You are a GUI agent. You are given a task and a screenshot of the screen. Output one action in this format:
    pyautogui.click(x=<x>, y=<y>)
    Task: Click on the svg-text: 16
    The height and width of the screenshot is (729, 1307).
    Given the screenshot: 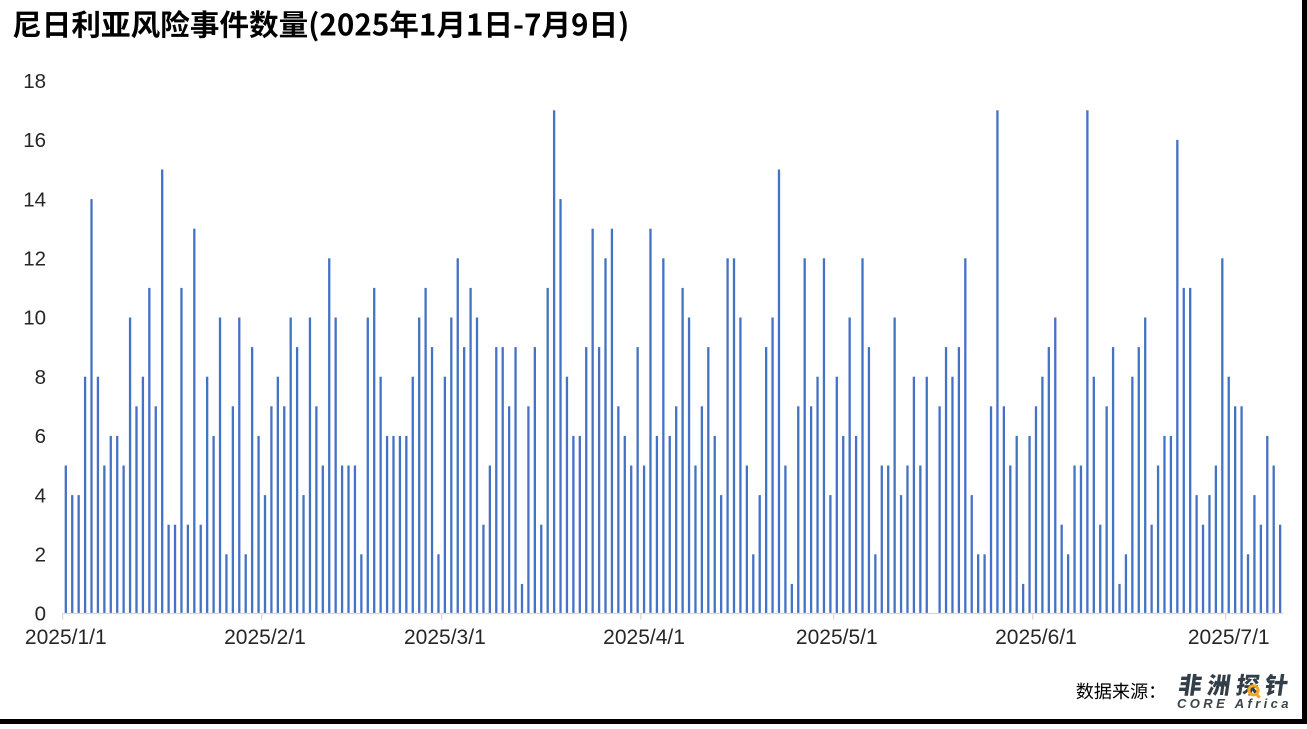 What is the action you would take?
    pyautogui.click(x=34, y=140)
    